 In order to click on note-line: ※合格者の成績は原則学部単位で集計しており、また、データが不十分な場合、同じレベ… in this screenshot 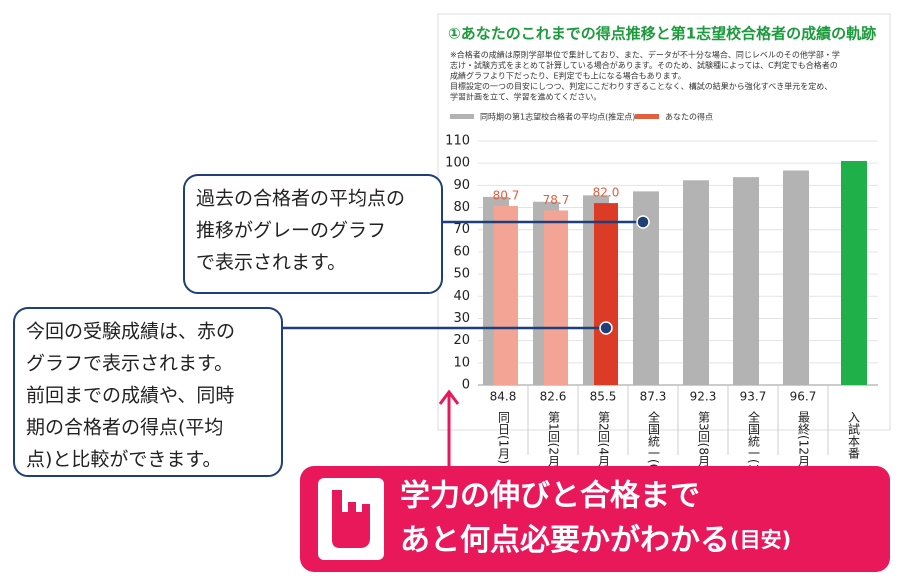, I will do `click(645, 55)`.